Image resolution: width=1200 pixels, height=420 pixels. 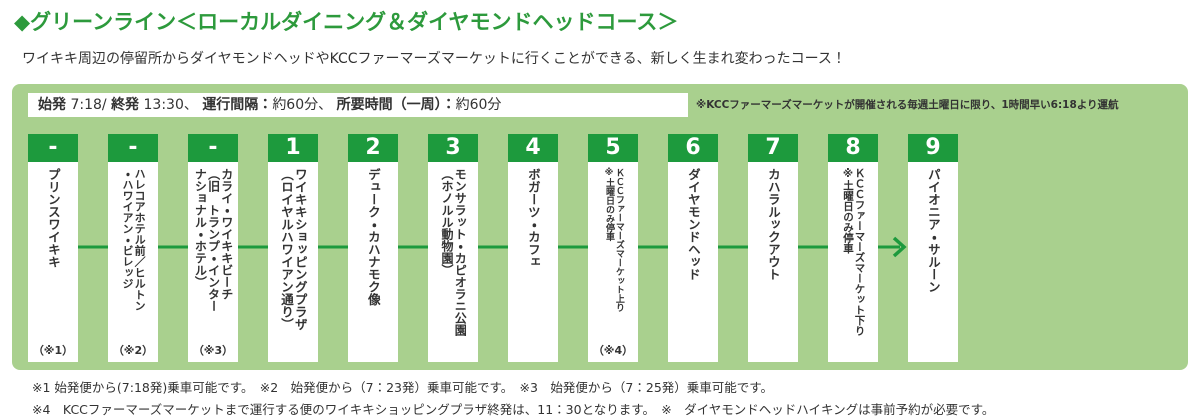 I want to click on stop-names: ワイキキショッピングプラザ （ロイヤルハワイアン通り）, so click(x=293, y=253).